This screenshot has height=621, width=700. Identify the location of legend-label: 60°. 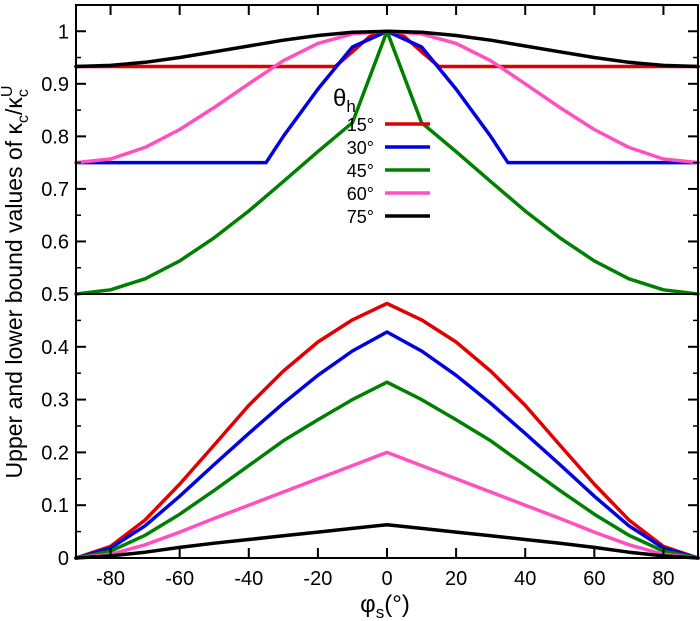
(360, 194).